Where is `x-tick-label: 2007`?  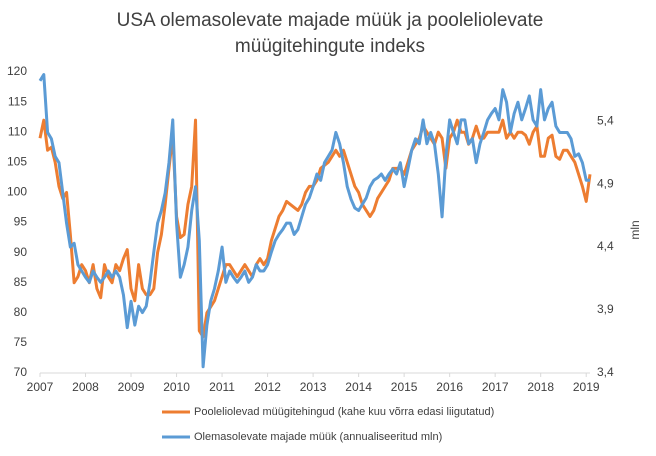 x-tick-label: 2007 is located at coordinates (40, 387).